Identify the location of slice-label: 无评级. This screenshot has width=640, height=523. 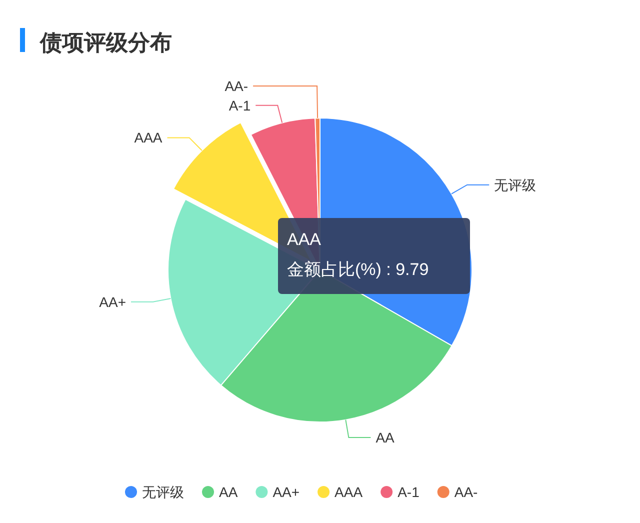
(515, 184).